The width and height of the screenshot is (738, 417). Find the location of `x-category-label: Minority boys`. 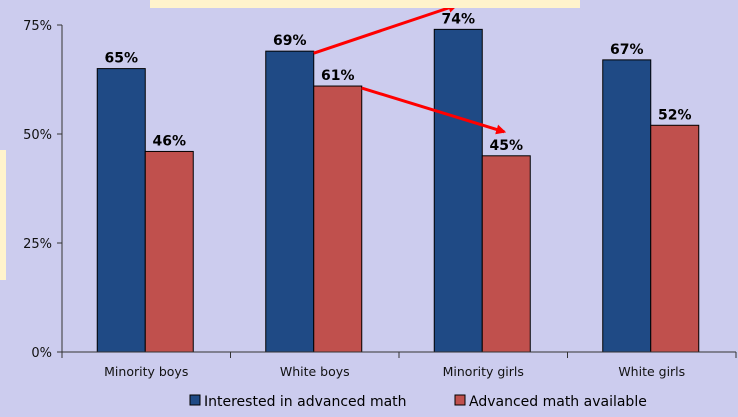

x-category-label: Minority boys is located at coordinates (146, 371).